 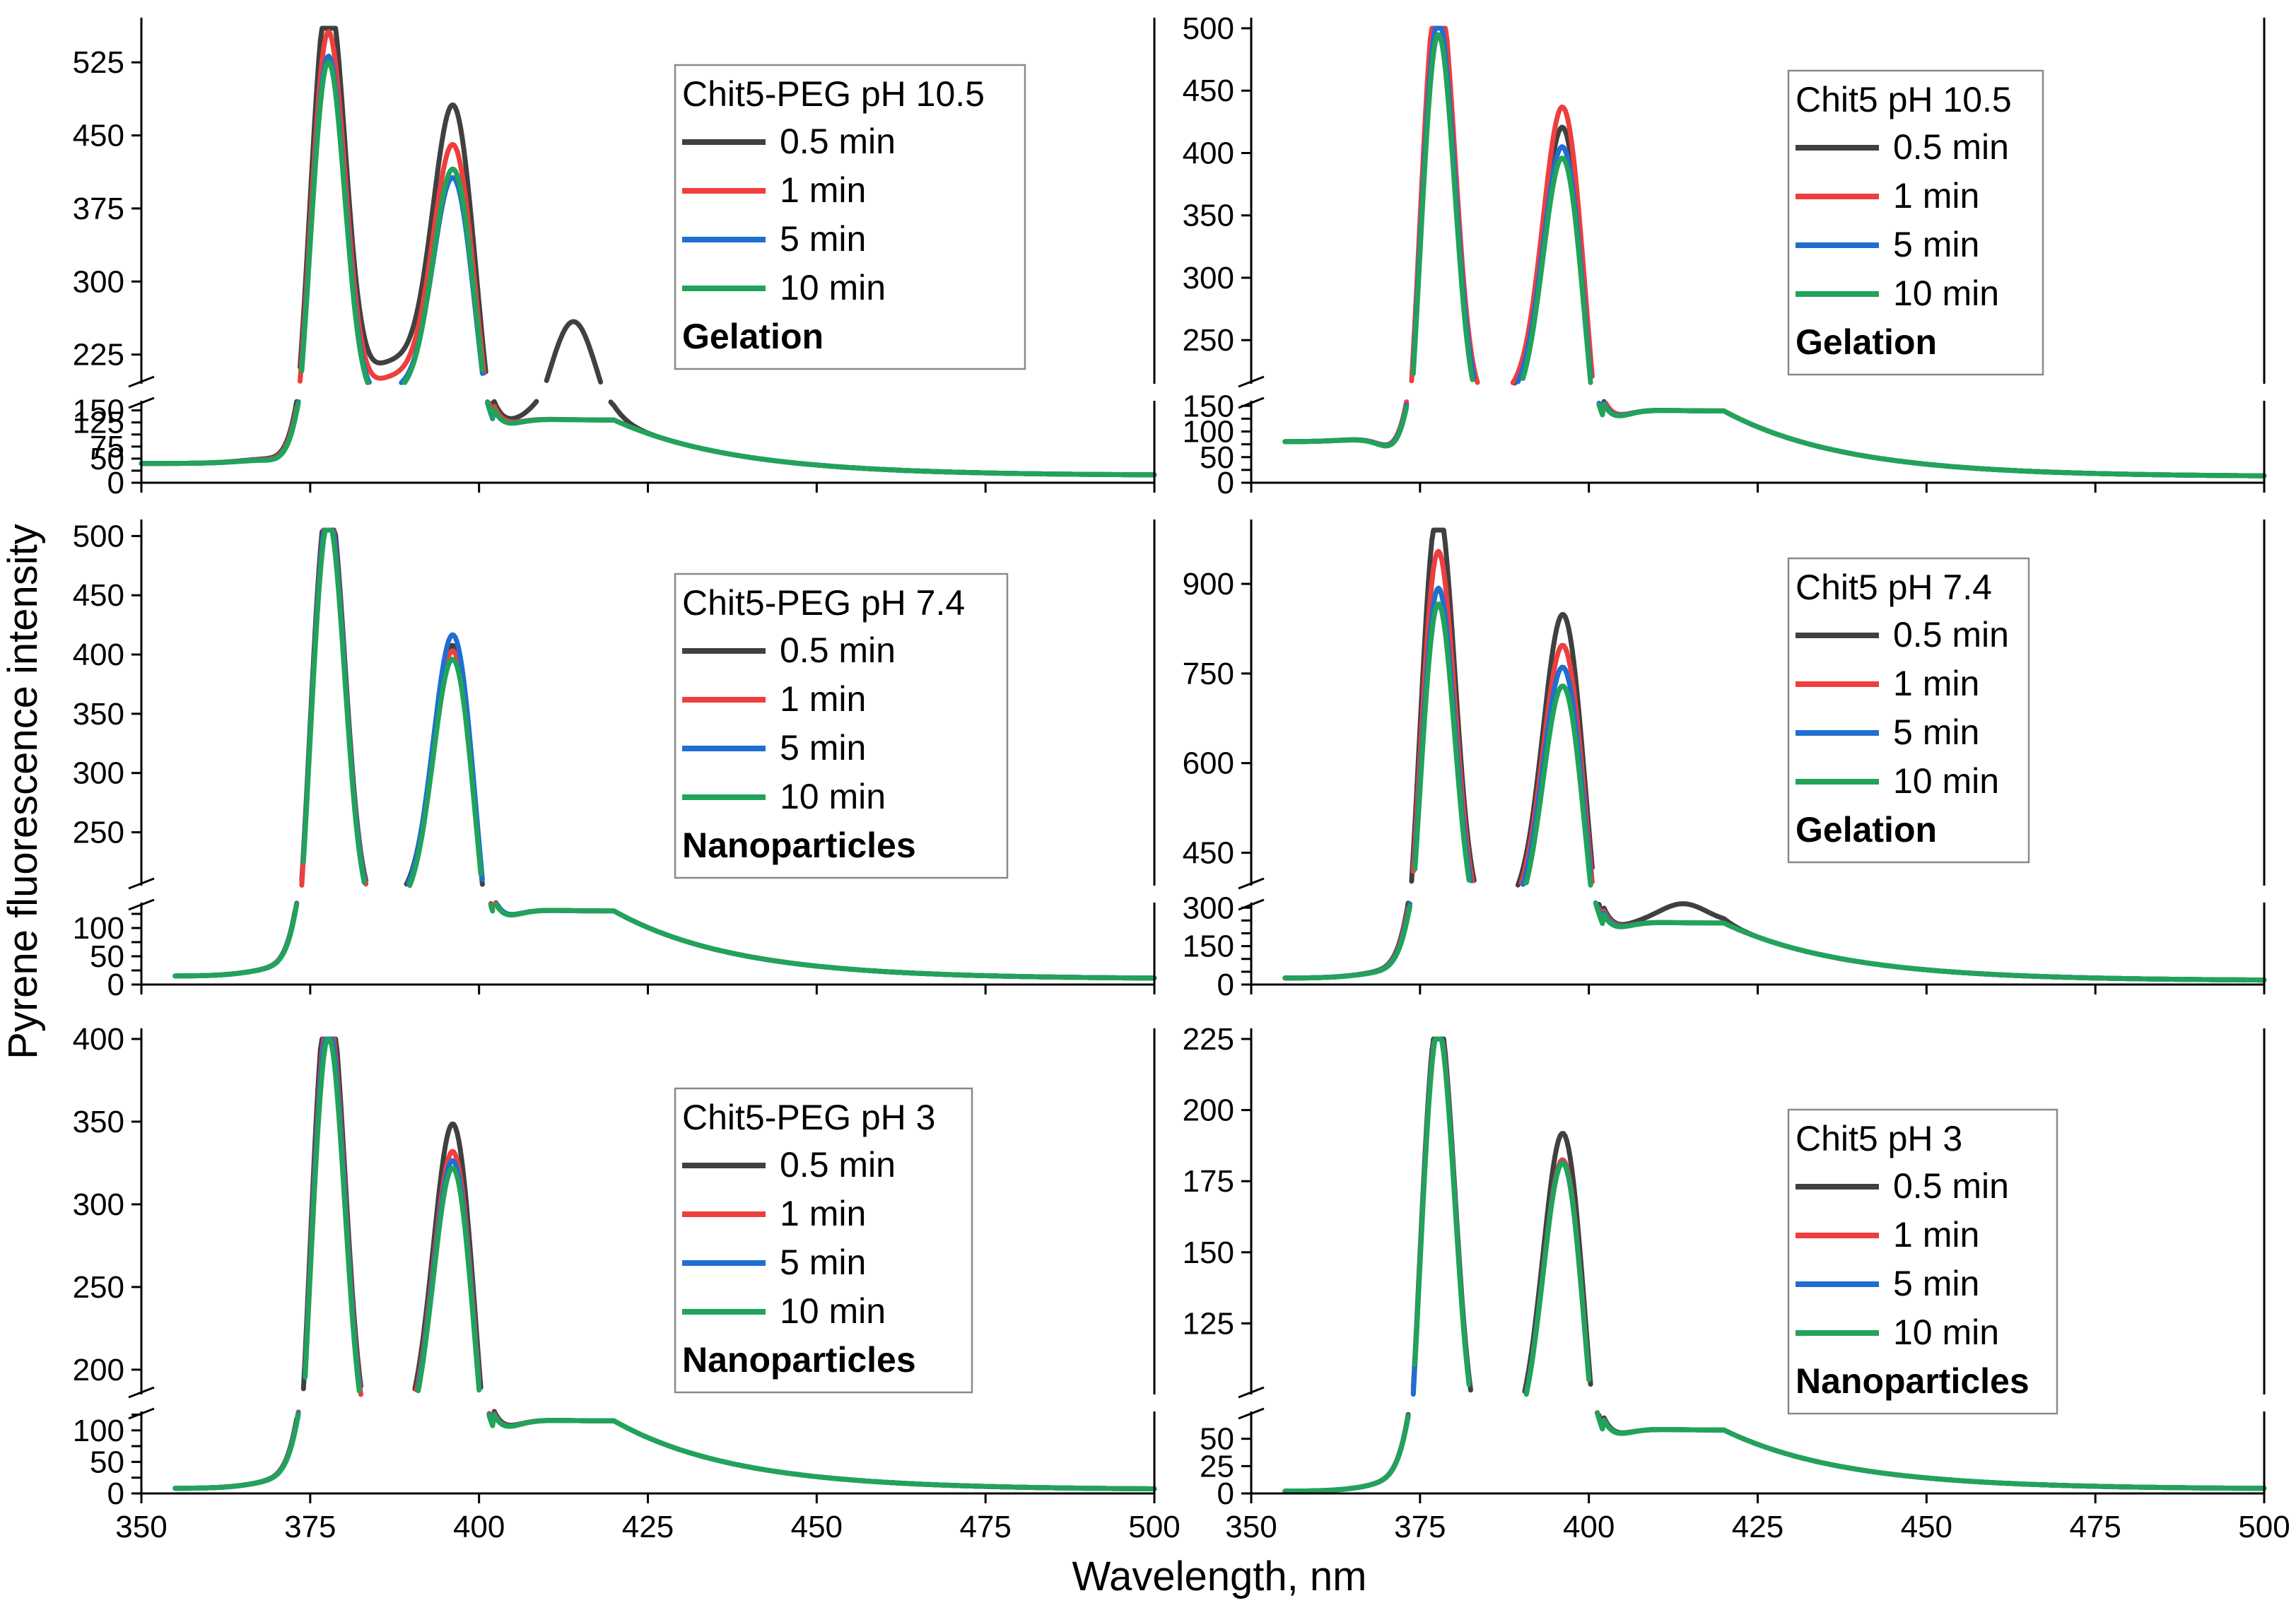 What do you see at coordinates (833, 94) in the screenshot?
I see `legend-title: Chit5-PEG pH 10.5` at bounding box center [833, 94].